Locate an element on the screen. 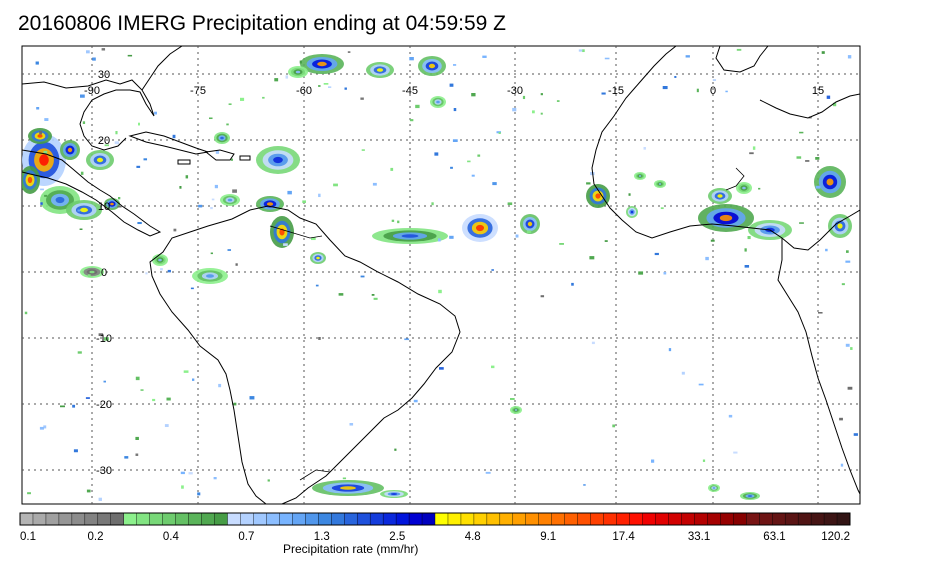 This screenshot has height=571, width=944. latitude-labels: 30 20 10 0 -10 -20 -30 is located at coordinates (104, 273).